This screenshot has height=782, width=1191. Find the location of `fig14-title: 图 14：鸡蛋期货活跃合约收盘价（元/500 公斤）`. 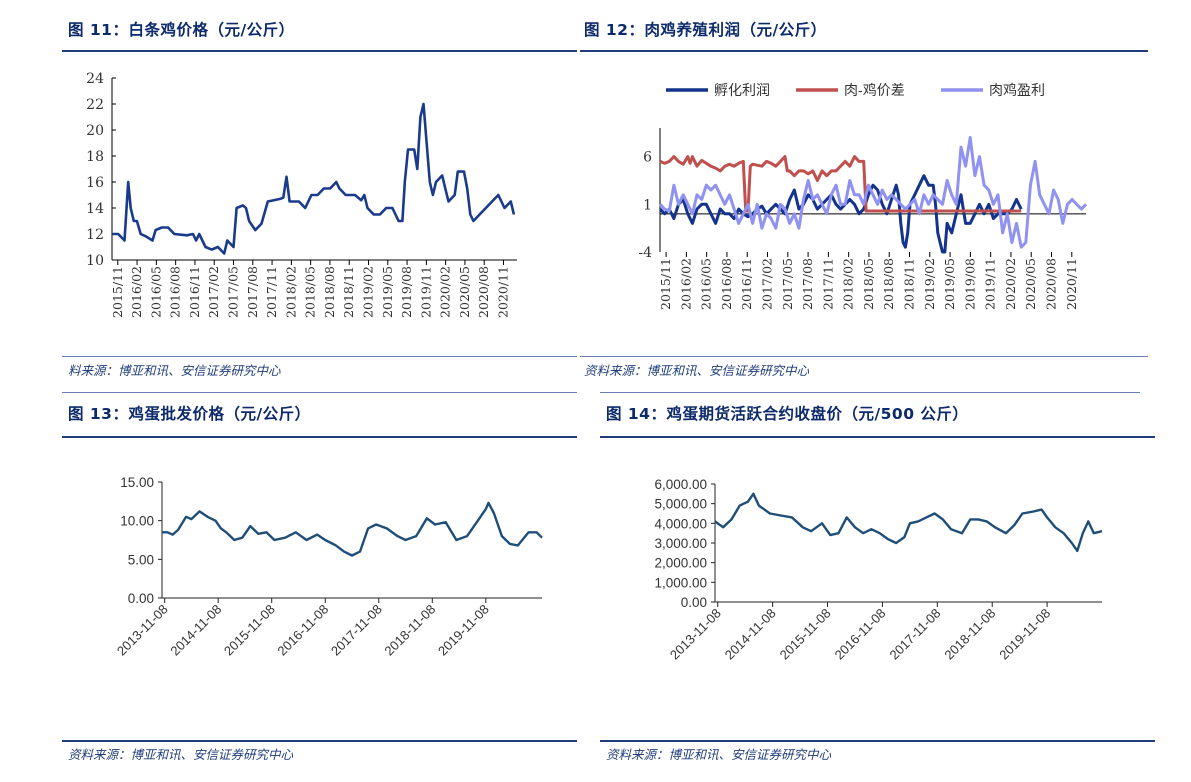

fig14-title: 图 14：鸡蛋期货活跃合约收盘价（元/500 公斤） is located at coordinates (787, 414).